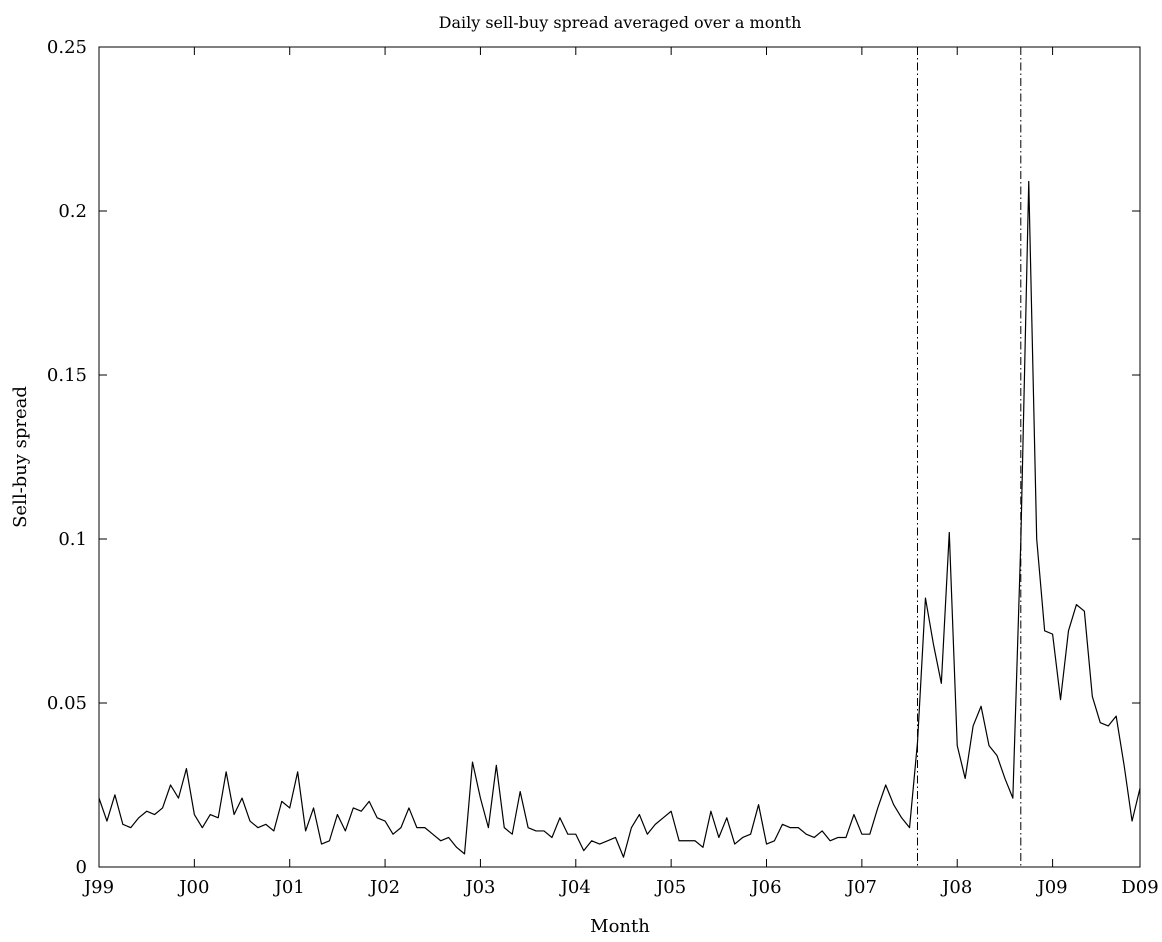 This screenshot has width=1162, height=942. I want to click on y-axis-title: Sell-buy spread, so click(20, 457).